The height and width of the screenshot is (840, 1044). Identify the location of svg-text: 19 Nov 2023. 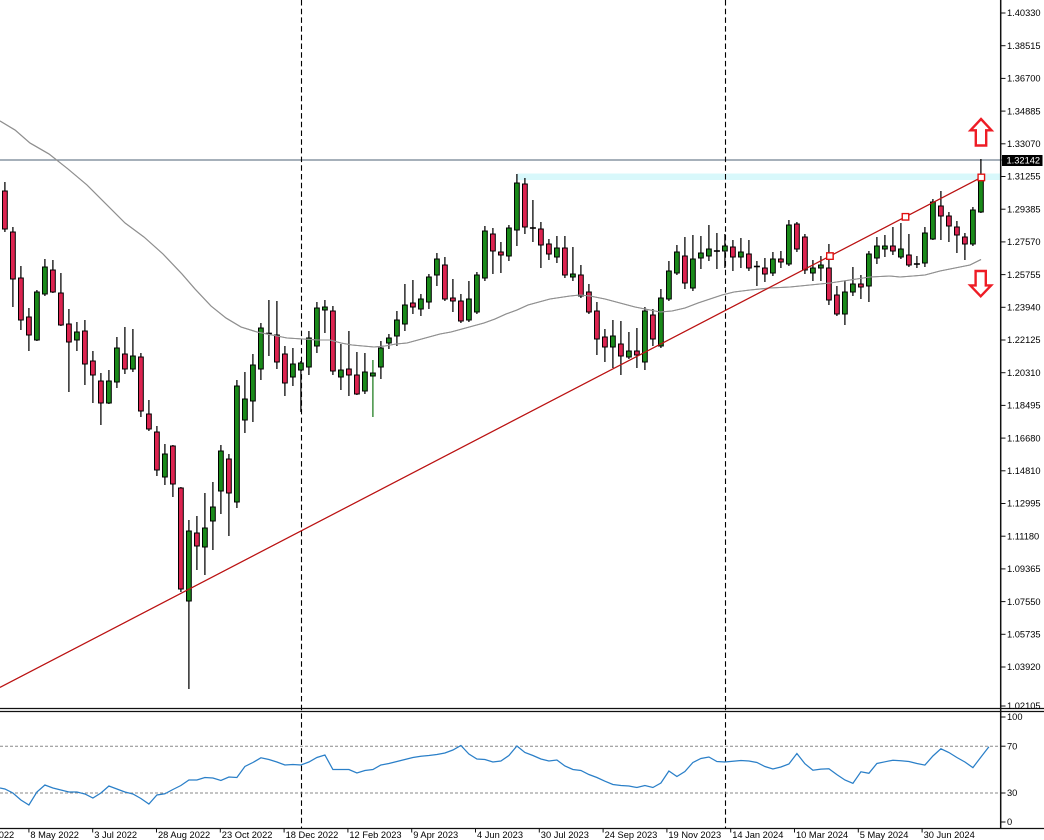
(694, 835).